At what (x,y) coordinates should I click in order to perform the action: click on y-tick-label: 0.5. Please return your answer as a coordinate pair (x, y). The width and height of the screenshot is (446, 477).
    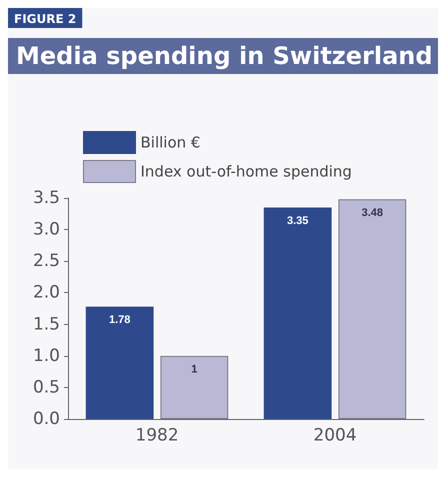
    Looking at the image, I should click on (46, 387).